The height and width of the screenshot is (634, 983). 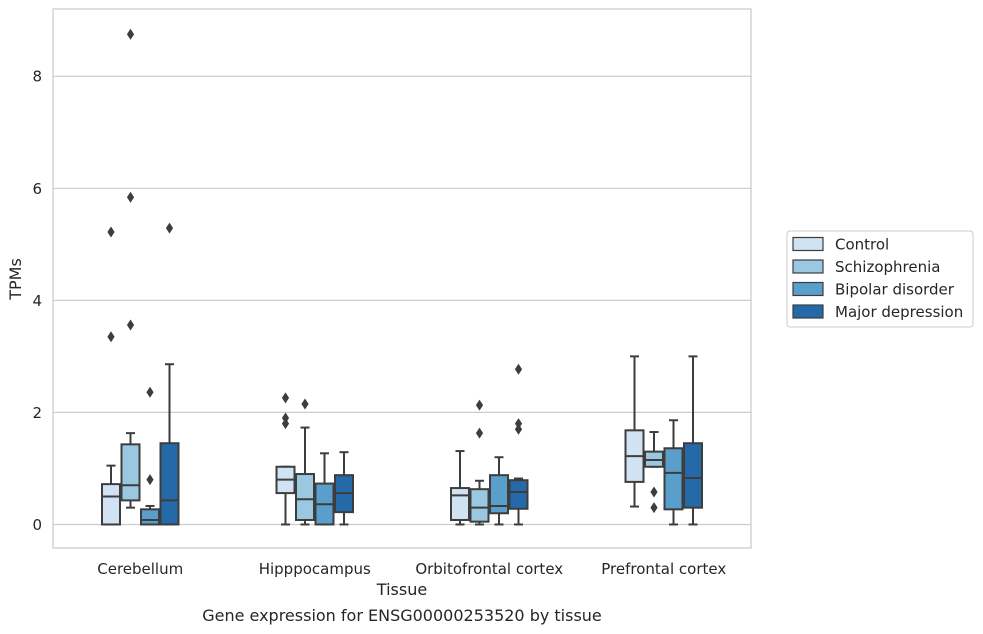 I want to click on y-tick-label: 0, so click(x=37, y=525).